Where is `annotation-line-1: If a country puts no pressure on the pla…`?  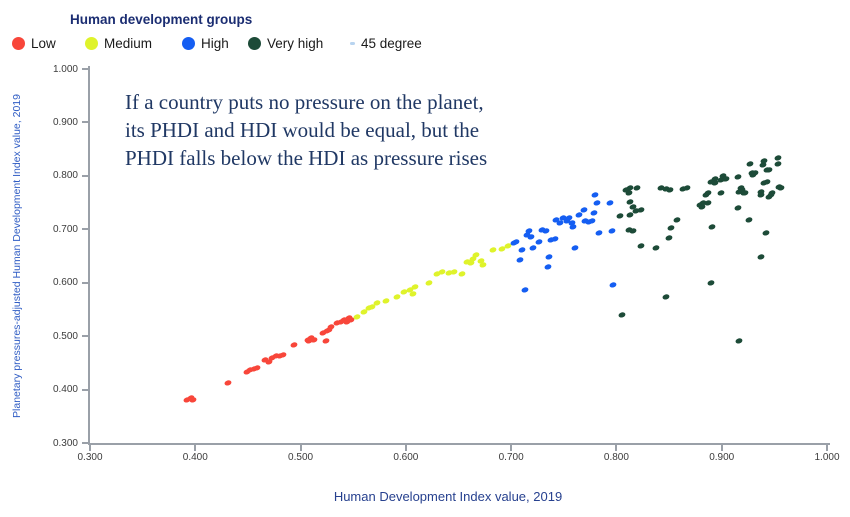 annotation-line-1: If a country puts no pressure on the pla… is located at coordinates (304, 102).